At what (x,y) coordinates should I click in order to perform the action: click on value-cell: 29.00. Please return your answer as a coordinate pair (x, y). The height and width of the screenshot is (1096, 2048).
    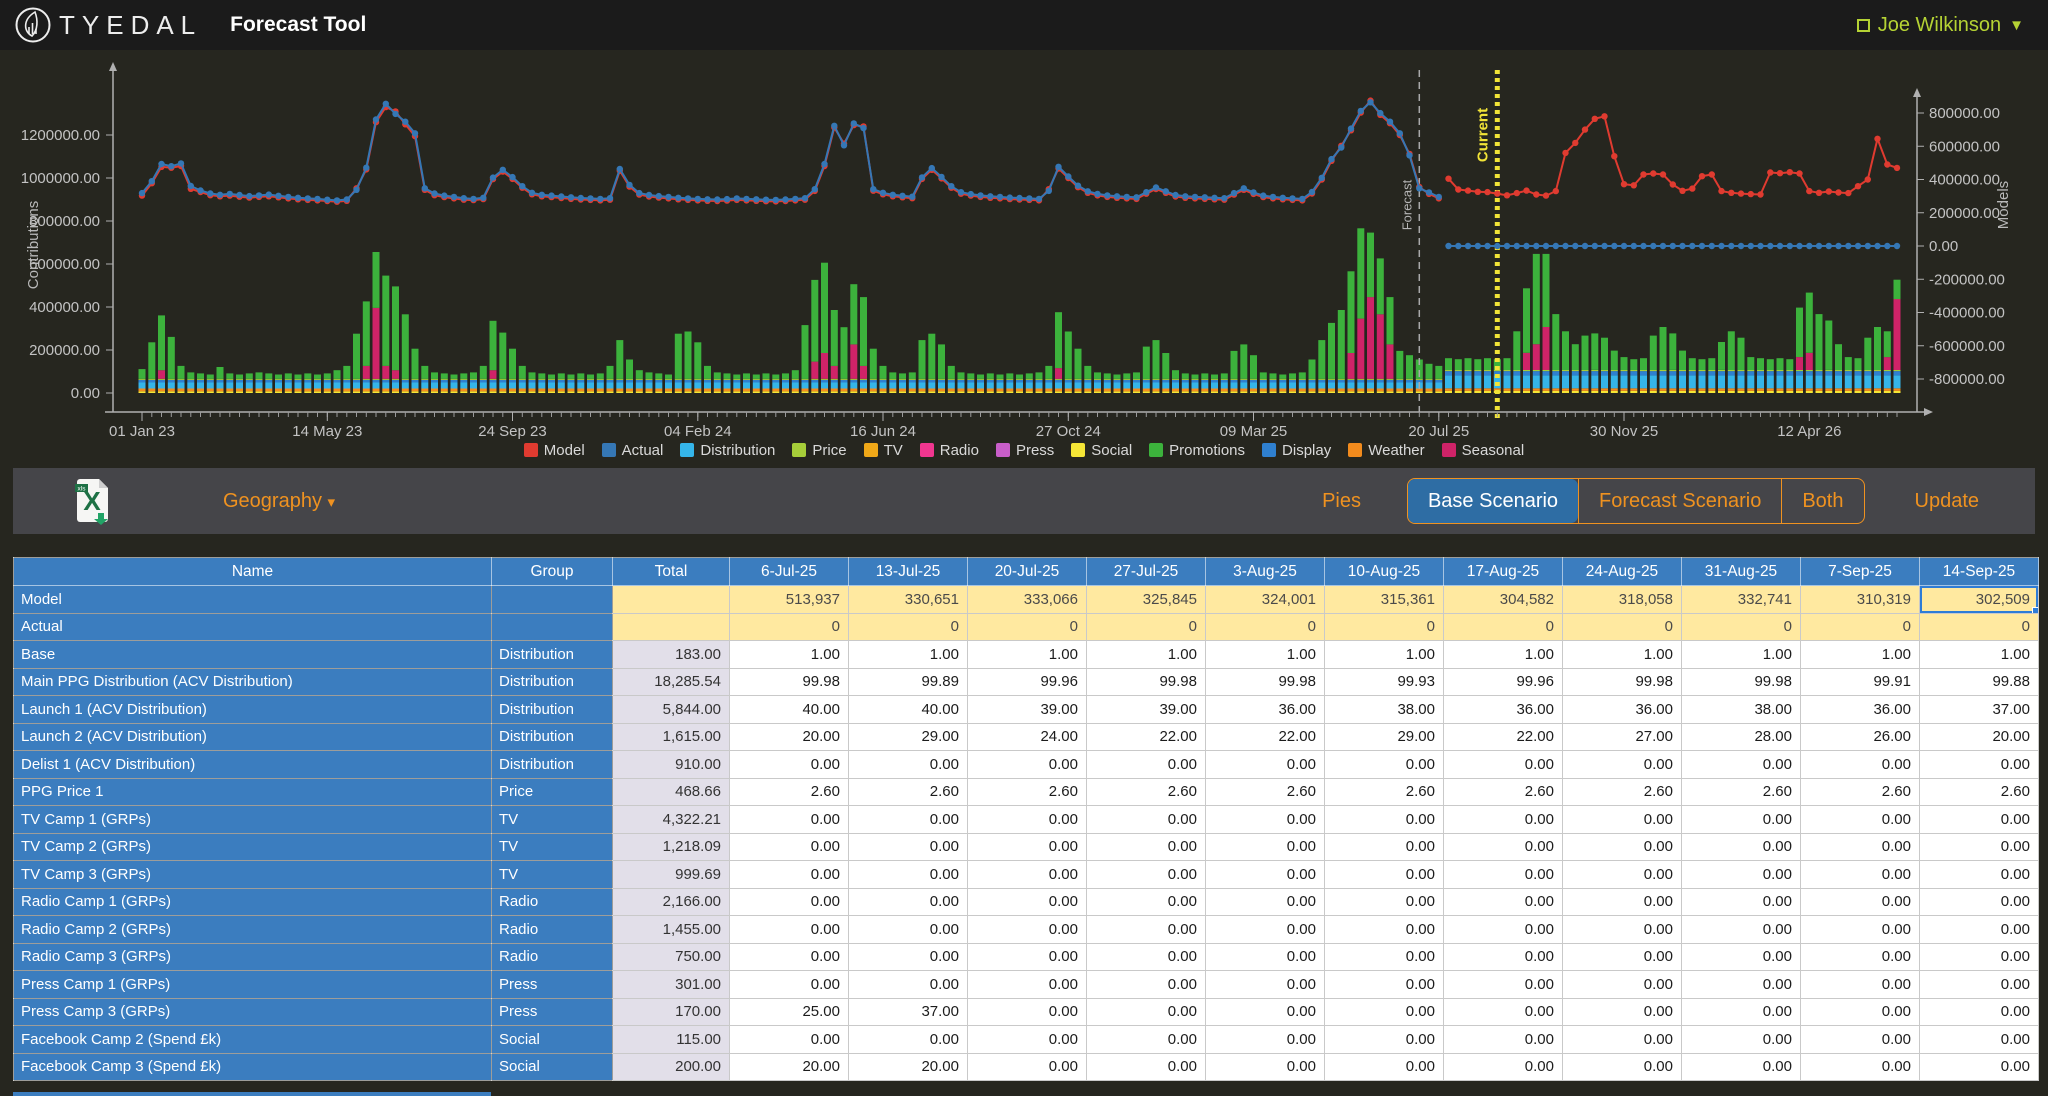
    Looking at the image, I should click on (1384, 736).